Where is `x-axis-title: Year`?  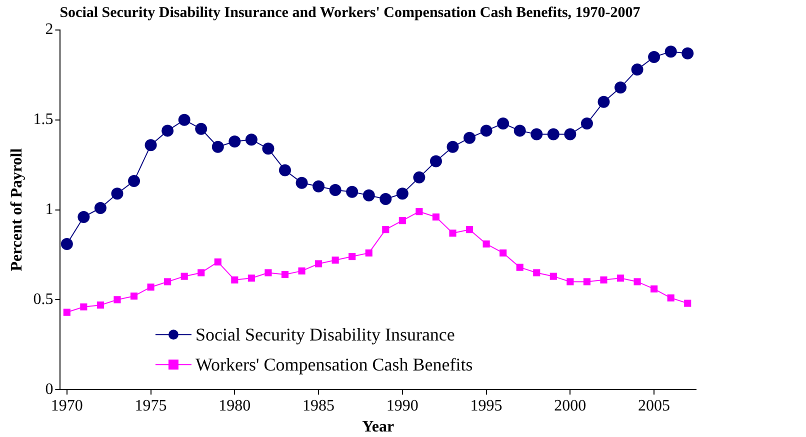 x-axis-title: Year is located at coordinates (378, 427).